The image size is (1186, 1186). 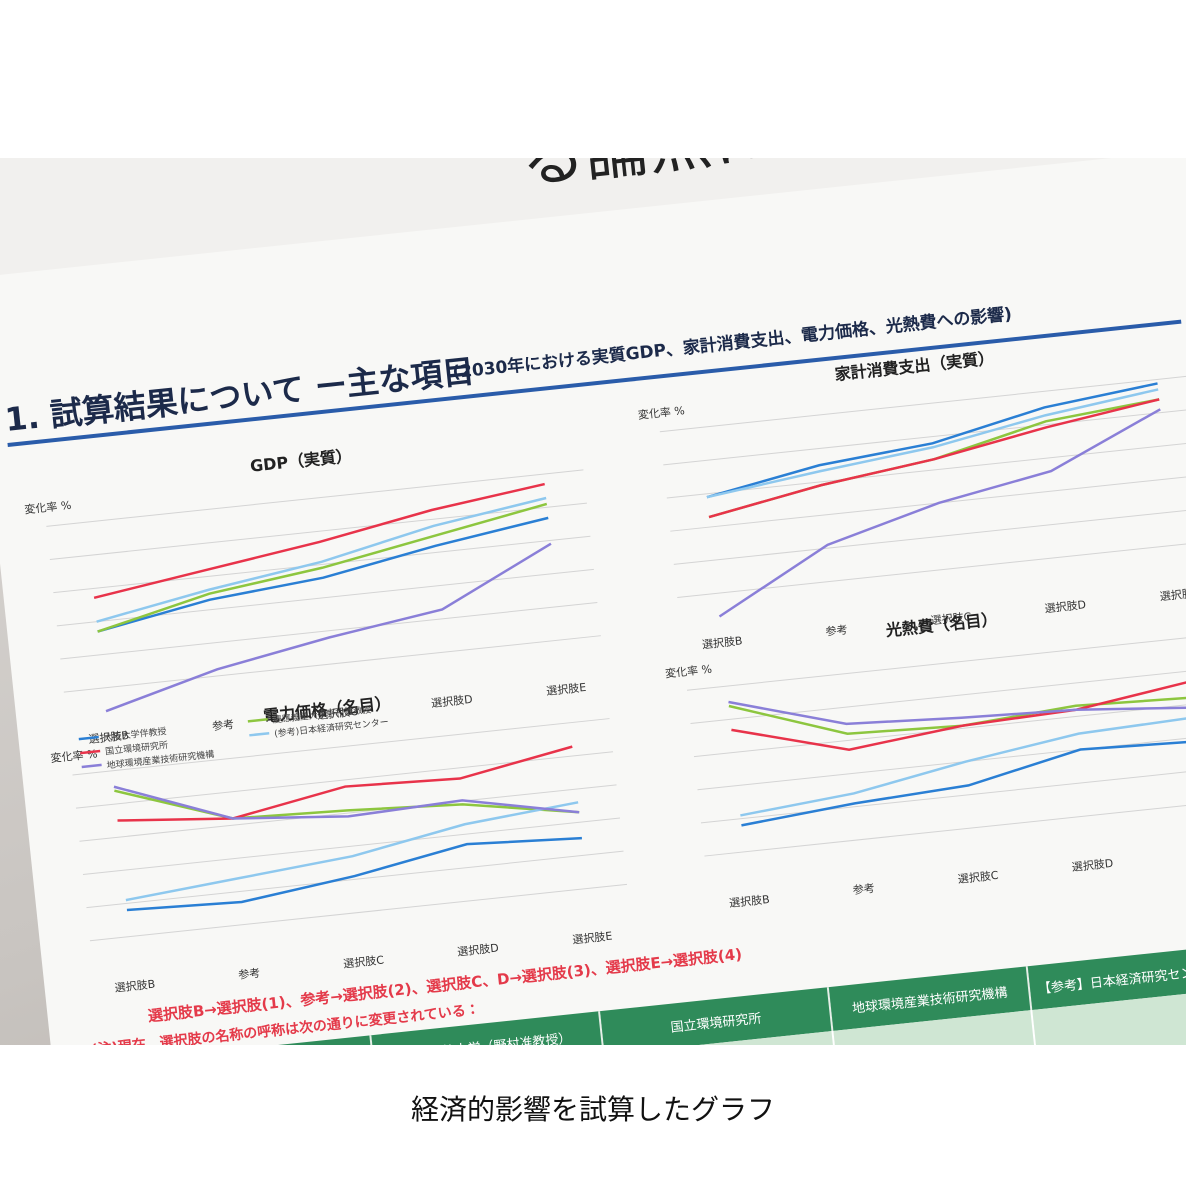 What do you see at coordinates (301, 461) in the screenshot?
I see `chart-title: GDP（実質）` at bounding box center [301, 461].